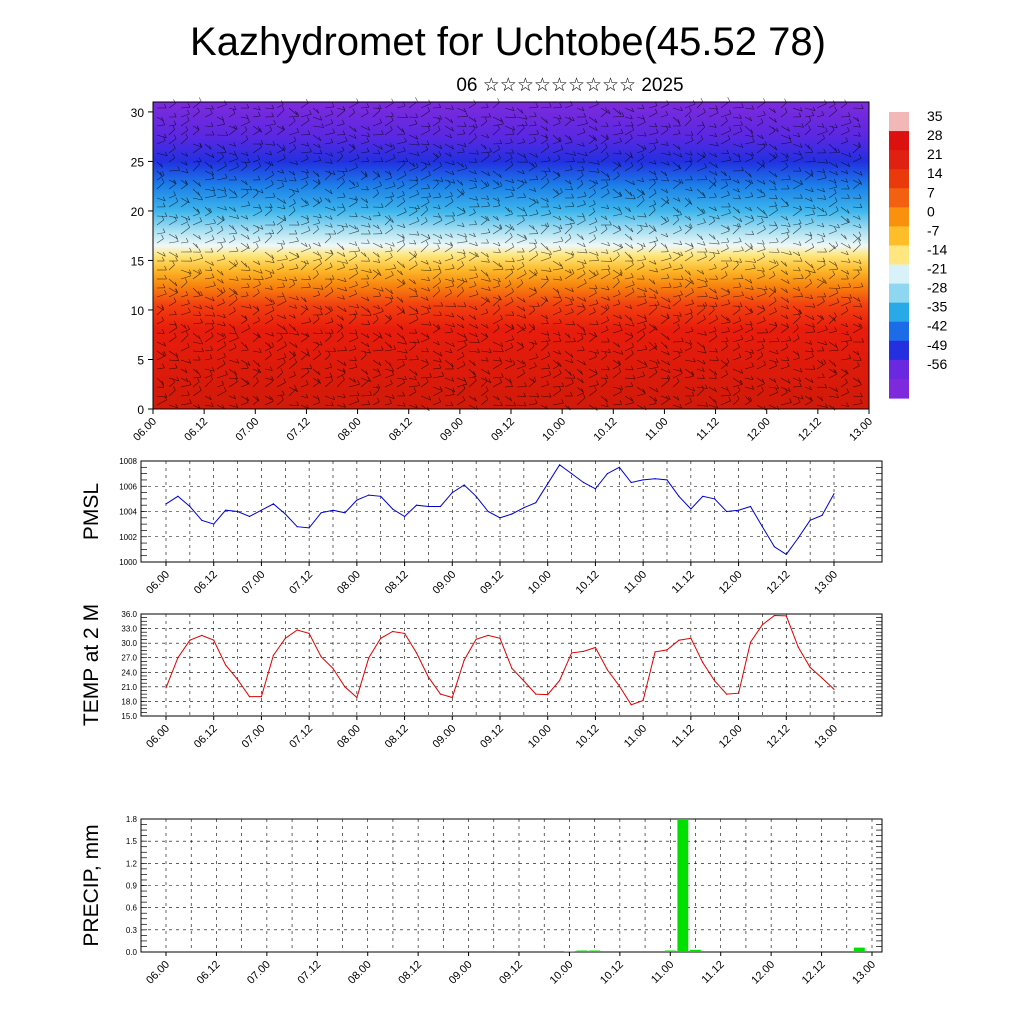 This screenshot has height=1024, width=1024. I want to click on y-tick-label: 30, so click(138, 113).